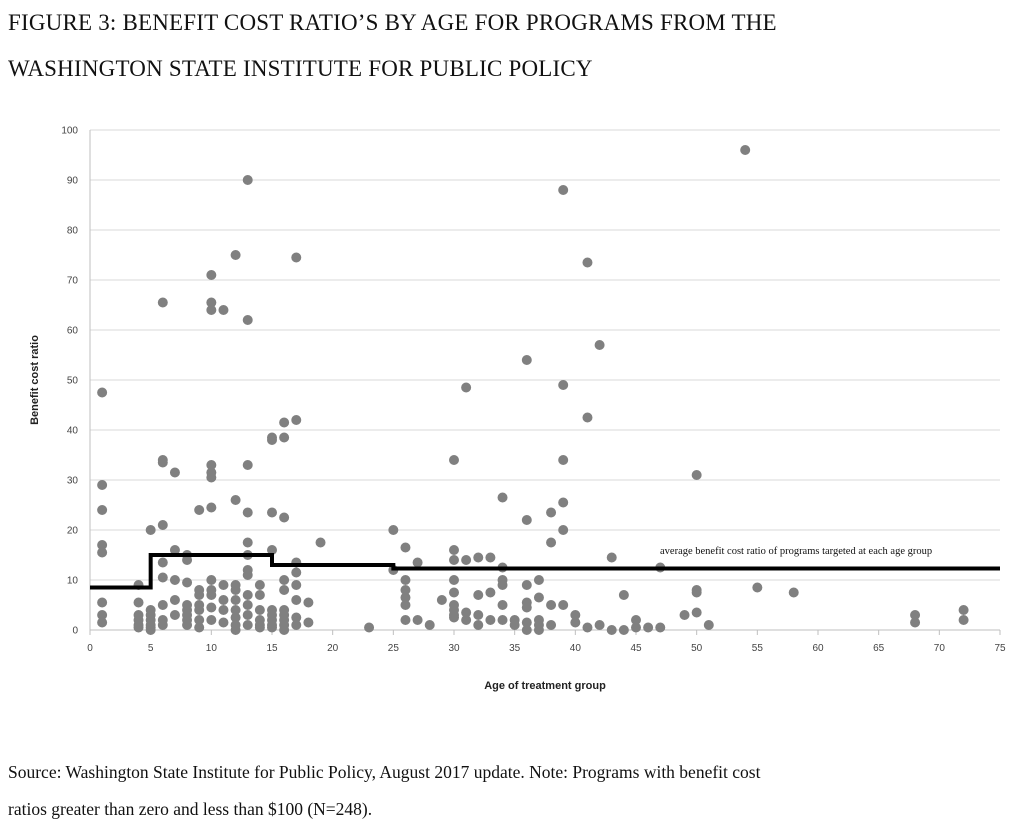 The image size is (1024, 825). Describe the element at coordinates (69, 131) in the screenshot. I see `y-tick-label: 100` at that location.